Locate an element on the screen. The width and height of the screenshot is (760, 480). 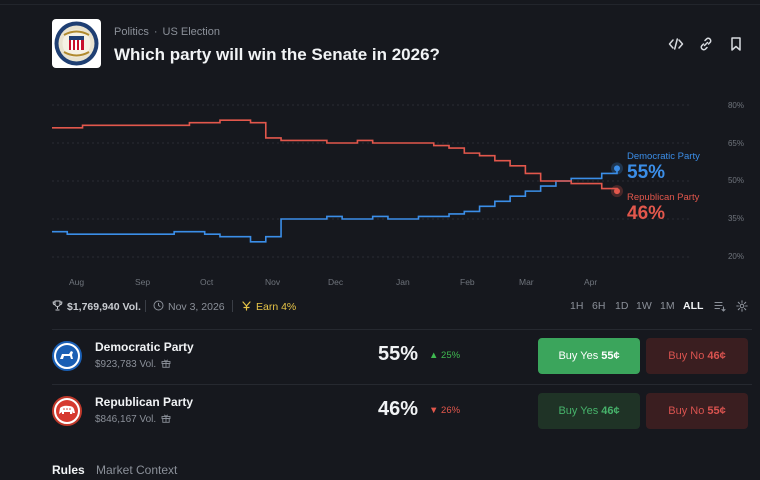
breadcrumb: Politics · US Election is located at coordinates (167, 32).